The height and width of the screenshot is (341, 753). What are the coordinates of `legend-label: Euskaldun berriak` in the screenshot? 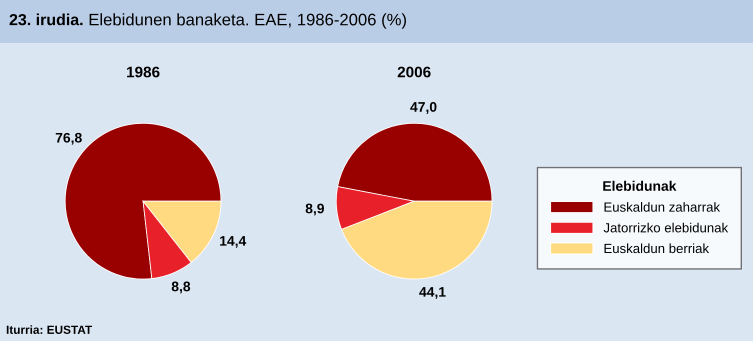 It's located at (657, 248).